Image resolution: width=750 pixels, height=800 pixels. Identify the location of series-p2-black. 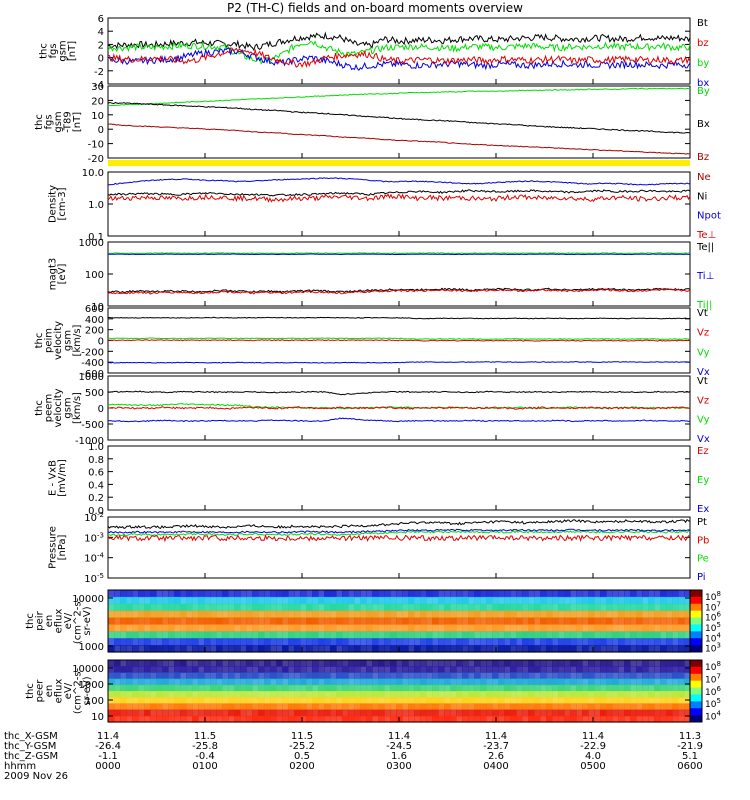
(399, 117).